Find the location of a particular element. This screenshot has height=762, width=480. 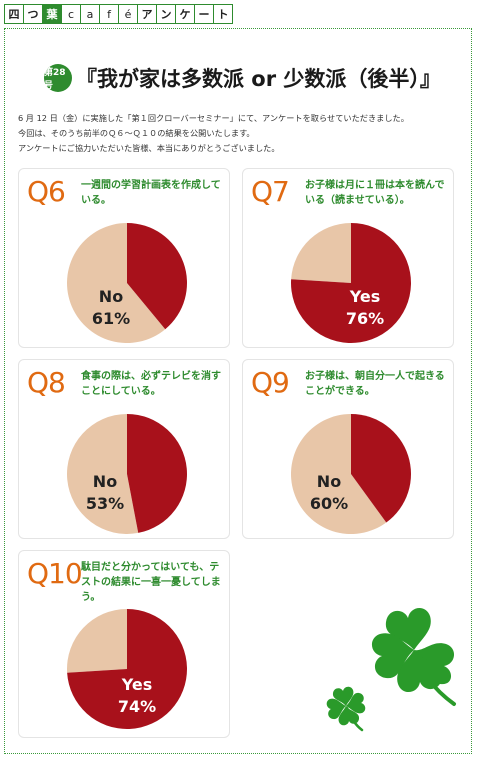

header-cell: a is located at coordinates (90, 14).